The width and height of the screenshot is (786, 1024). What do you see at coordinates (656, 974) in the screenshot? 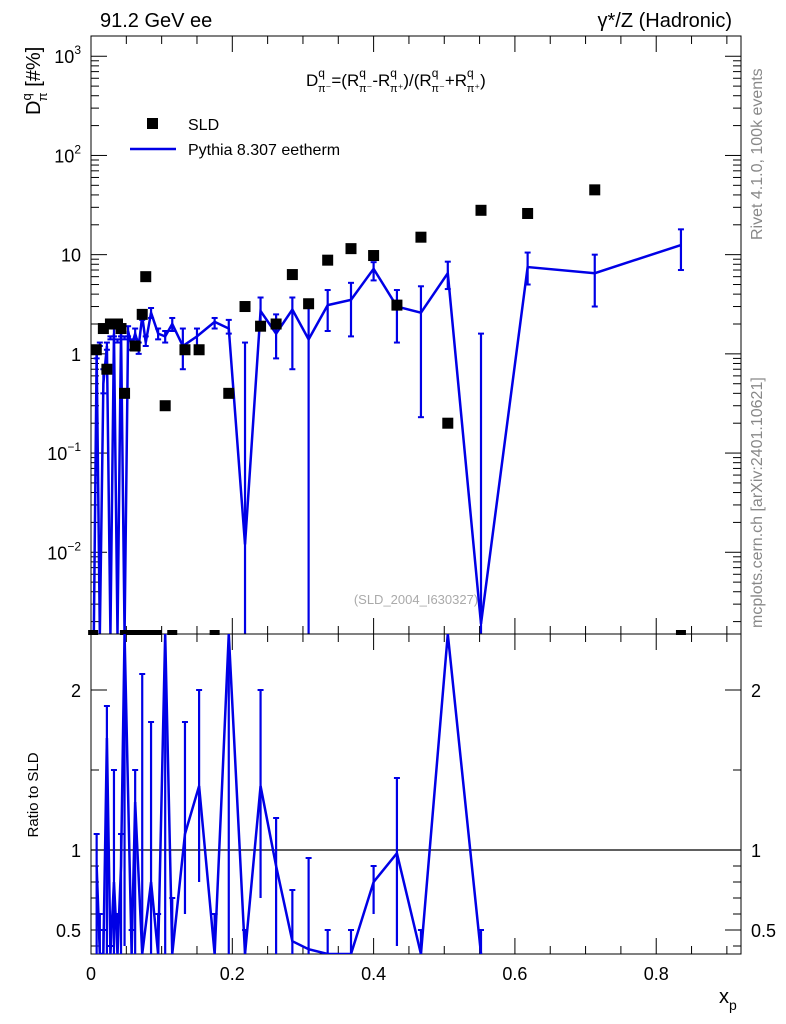
I see `x-tick-label: 0.8` at bounding box center [656, 974].